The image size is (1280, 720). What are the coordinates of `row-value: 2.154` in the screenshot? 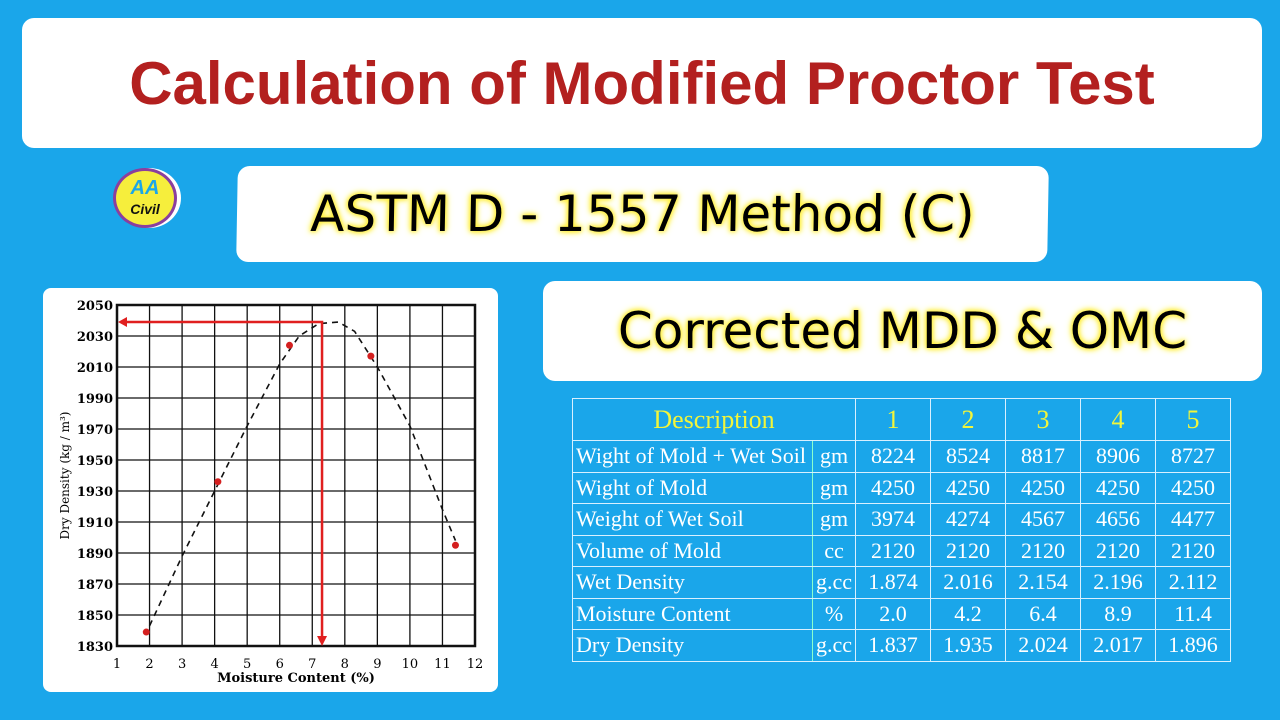 It's located at (1043, 582).